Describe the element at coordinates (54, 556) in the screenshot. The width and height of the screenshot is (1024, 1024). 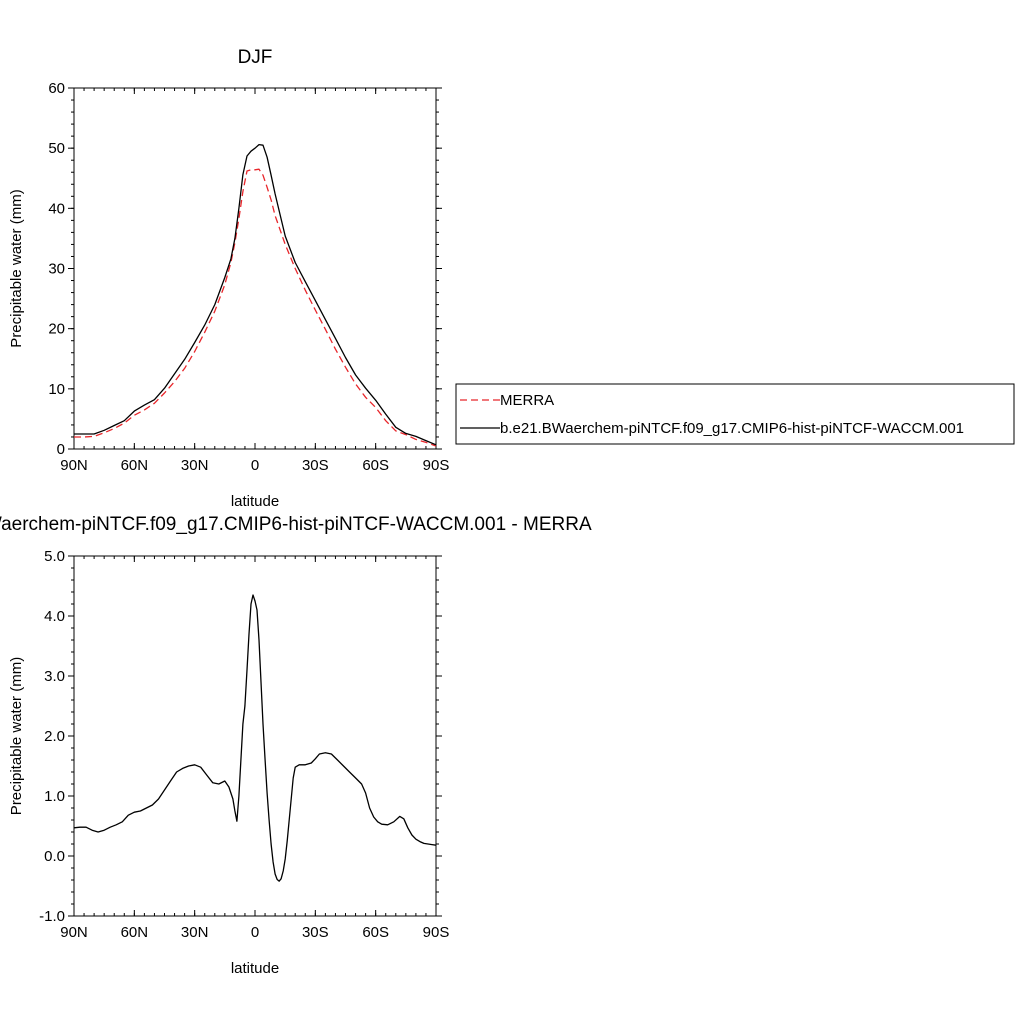
I see `y-tick-label: 5.0` at that location.